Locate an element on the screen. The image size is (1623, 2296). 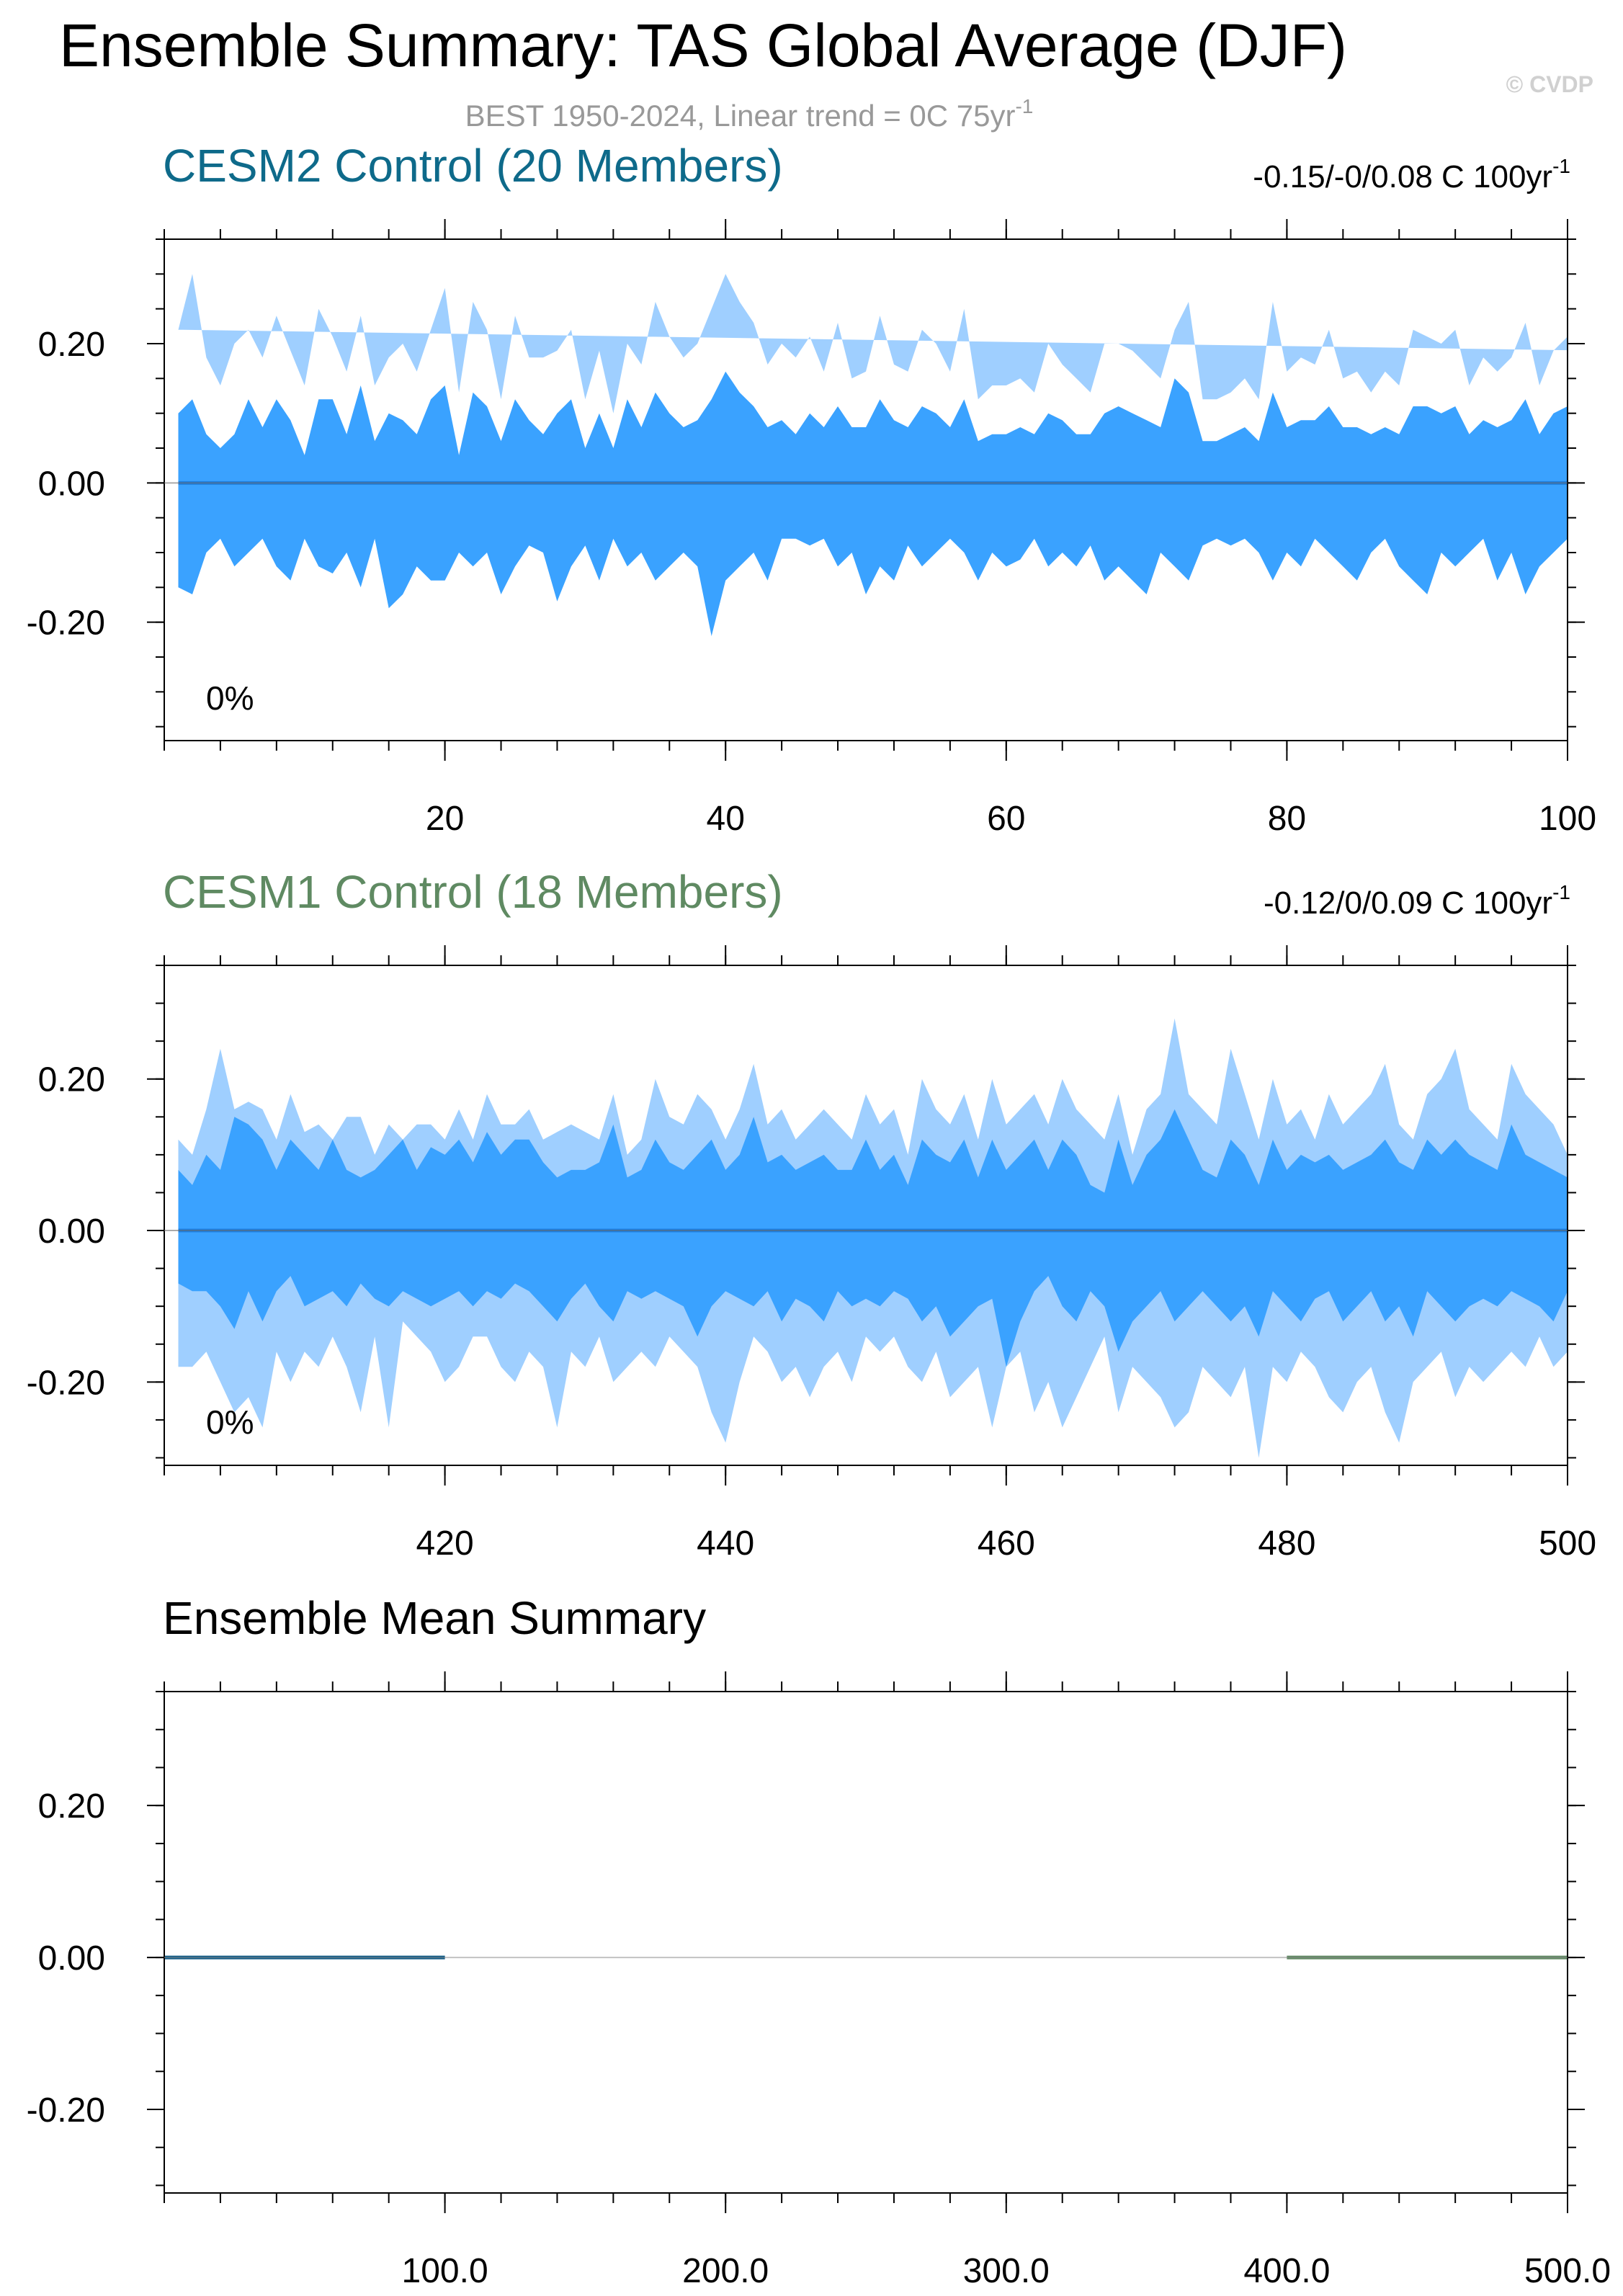
figure-subtitle: BEST 1950-2024, Linear trend = 0C 75yr-1 is located at coordinates (749, 114).